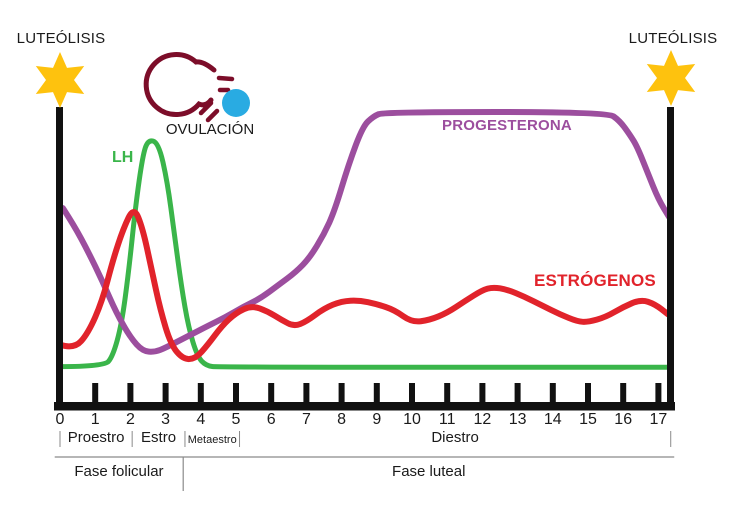 The image size is (741, 505). Describe the element at coordinates (455, 437) in the screenshot. I see `phase-label-diestro: Diestro` at that location.